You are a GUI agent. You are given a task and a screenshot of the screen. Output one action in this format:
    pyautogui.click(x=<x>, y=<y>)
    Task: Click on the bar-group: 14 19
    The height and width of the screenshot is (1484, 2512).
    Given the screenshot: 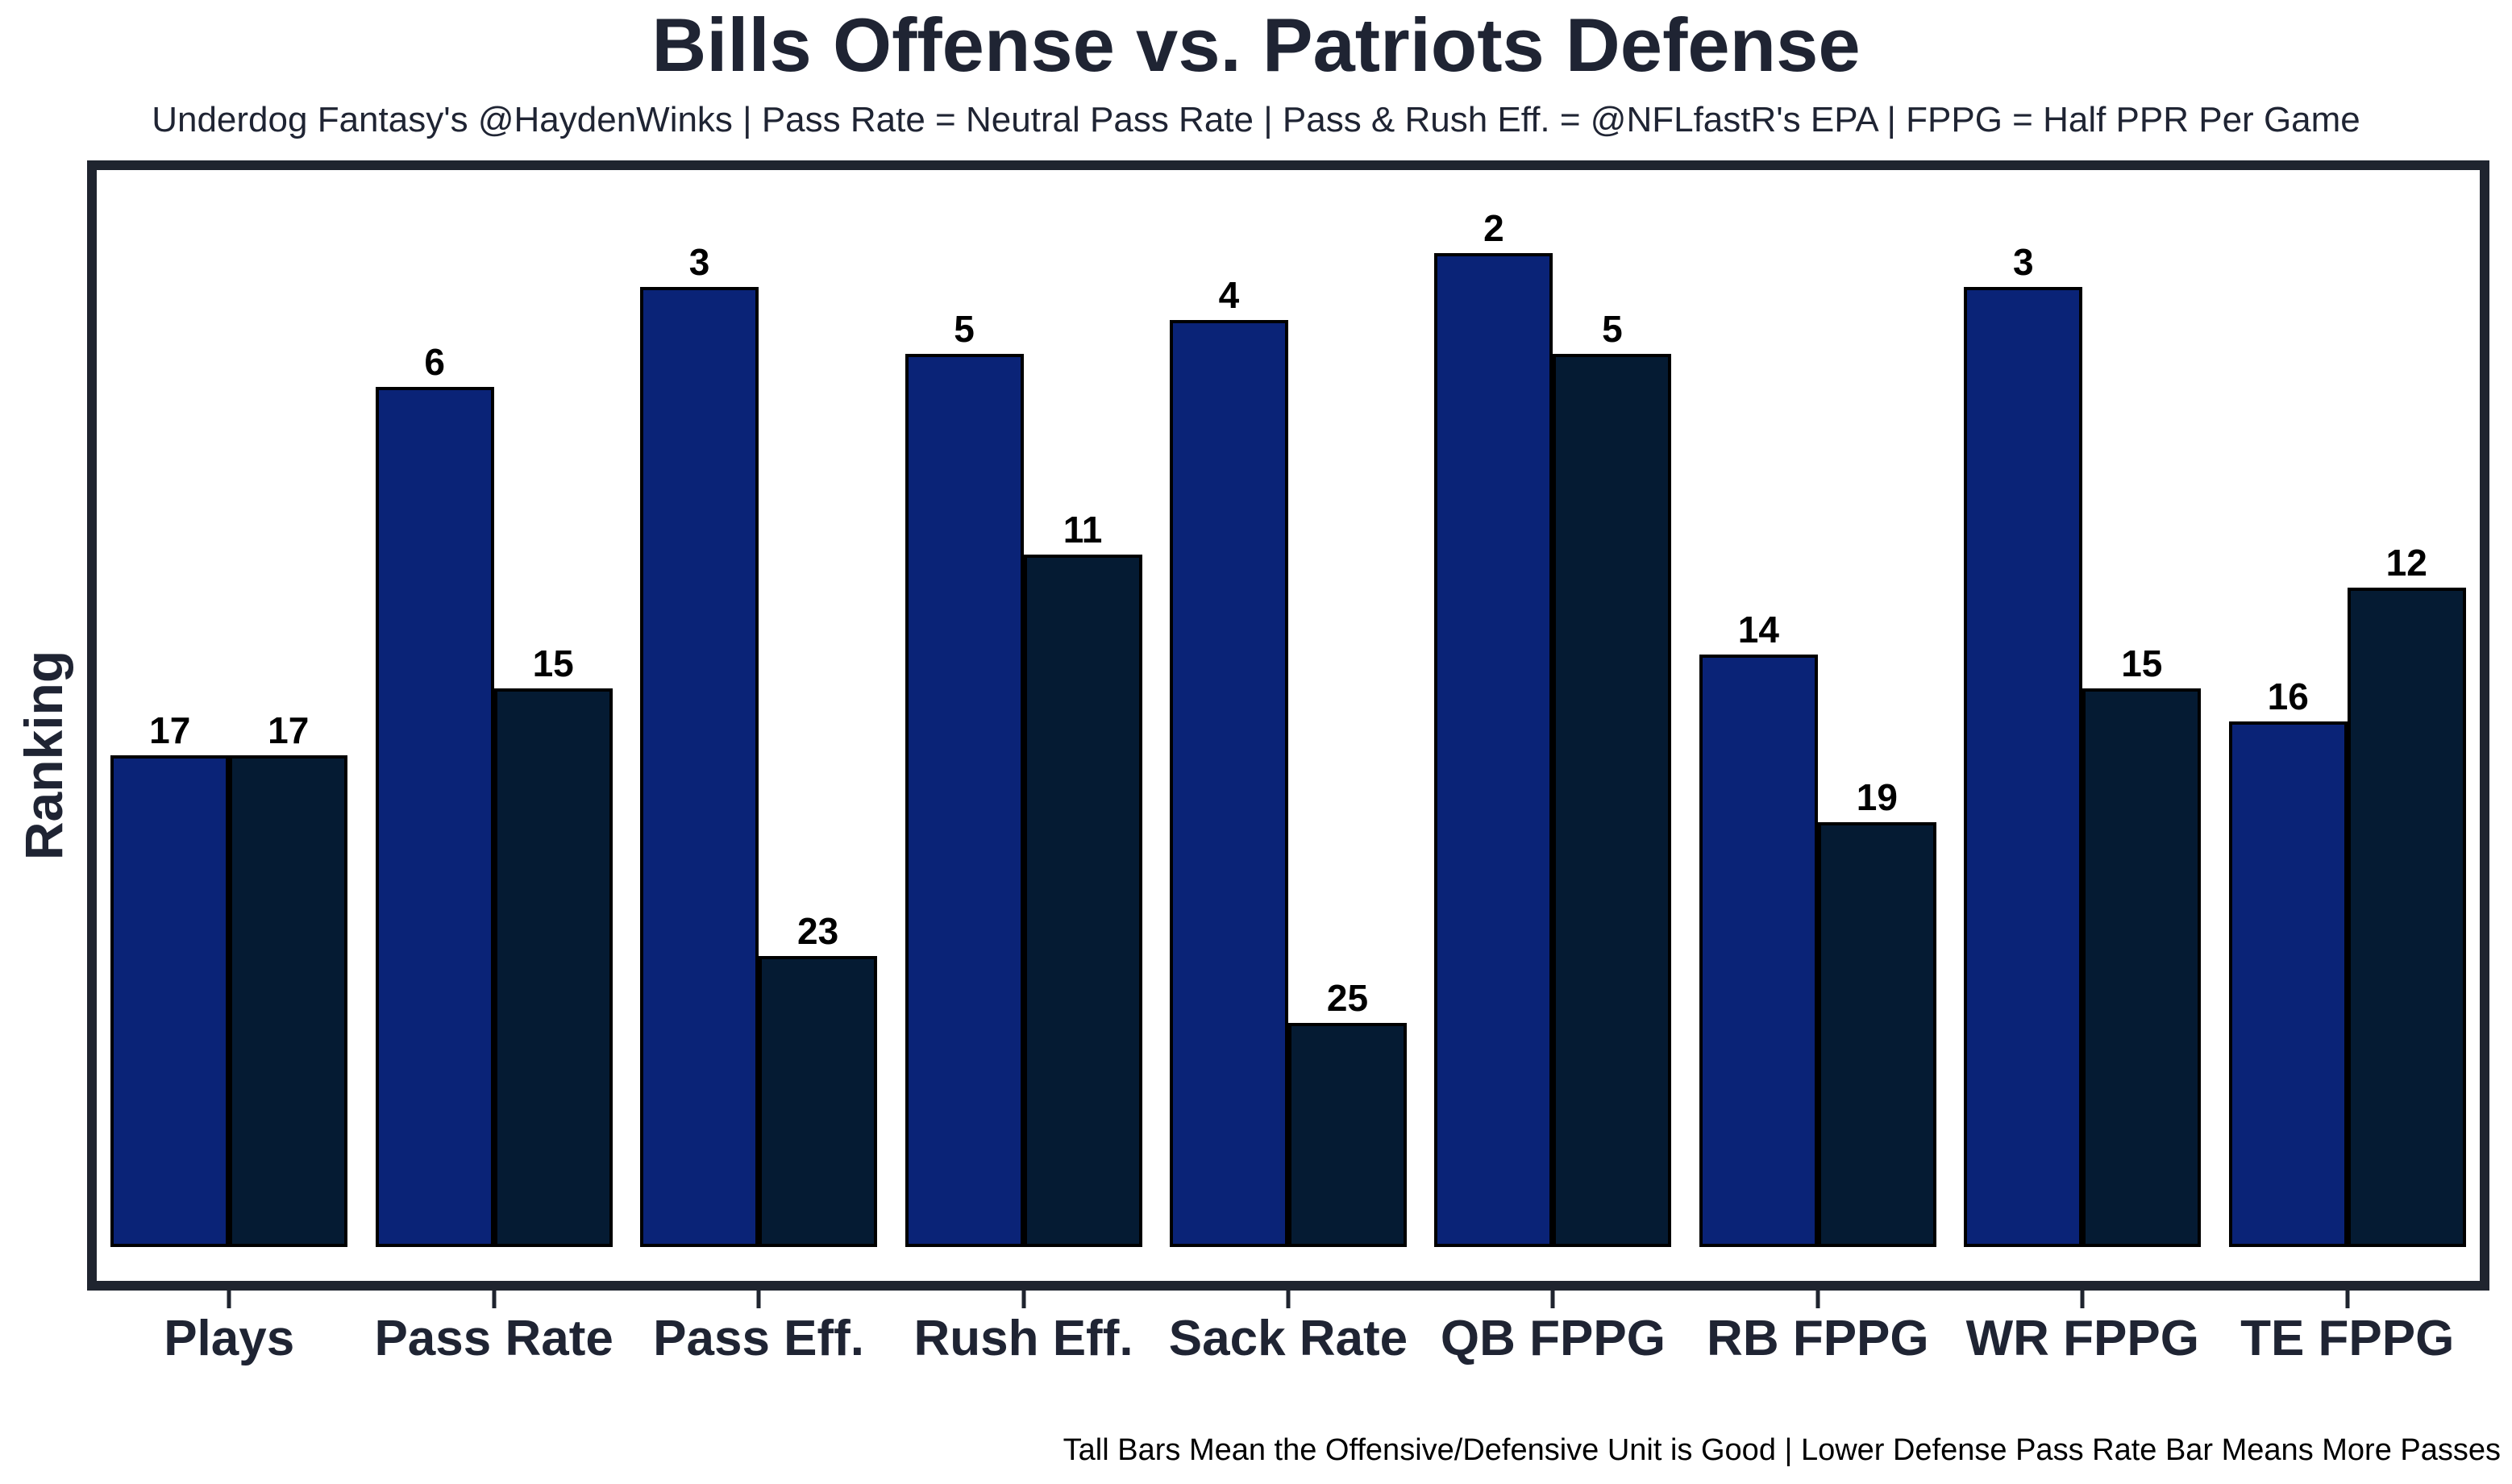 What is the action you would take?
    pyautogui.click(x=1818, y=725)
    